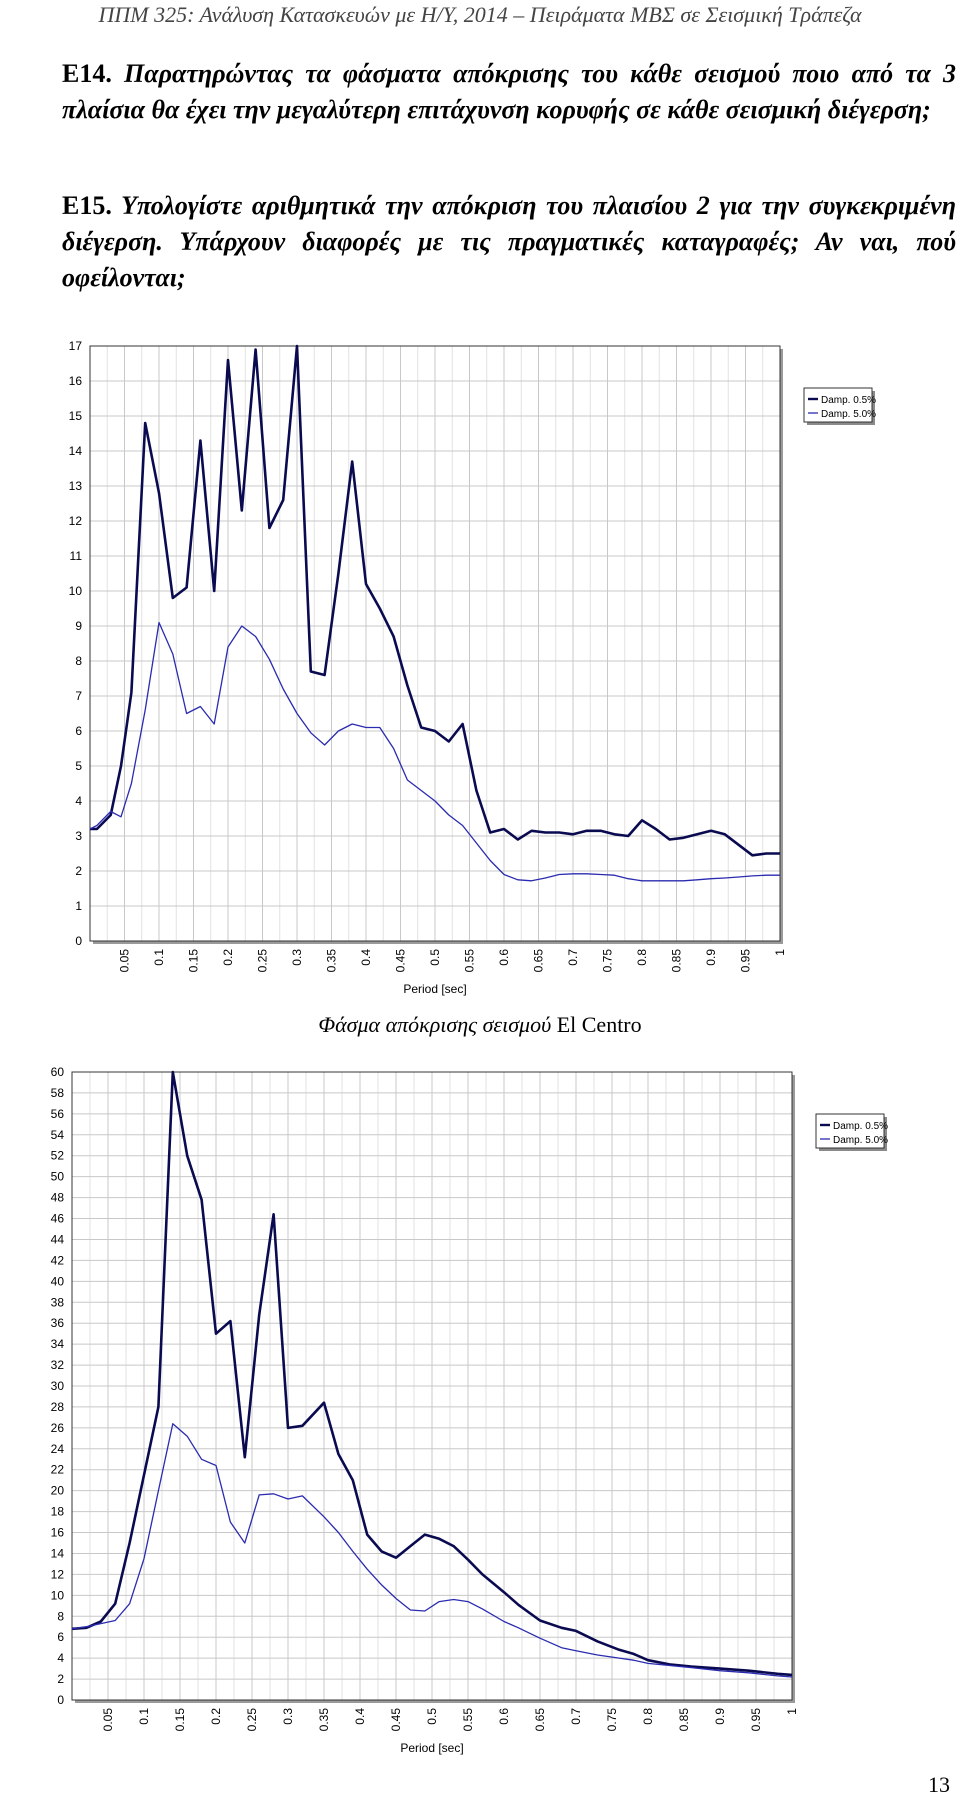  Describe the element at coordinates (58, 1093) in the screenshot. I see `y-tick-label: 58` at that location.